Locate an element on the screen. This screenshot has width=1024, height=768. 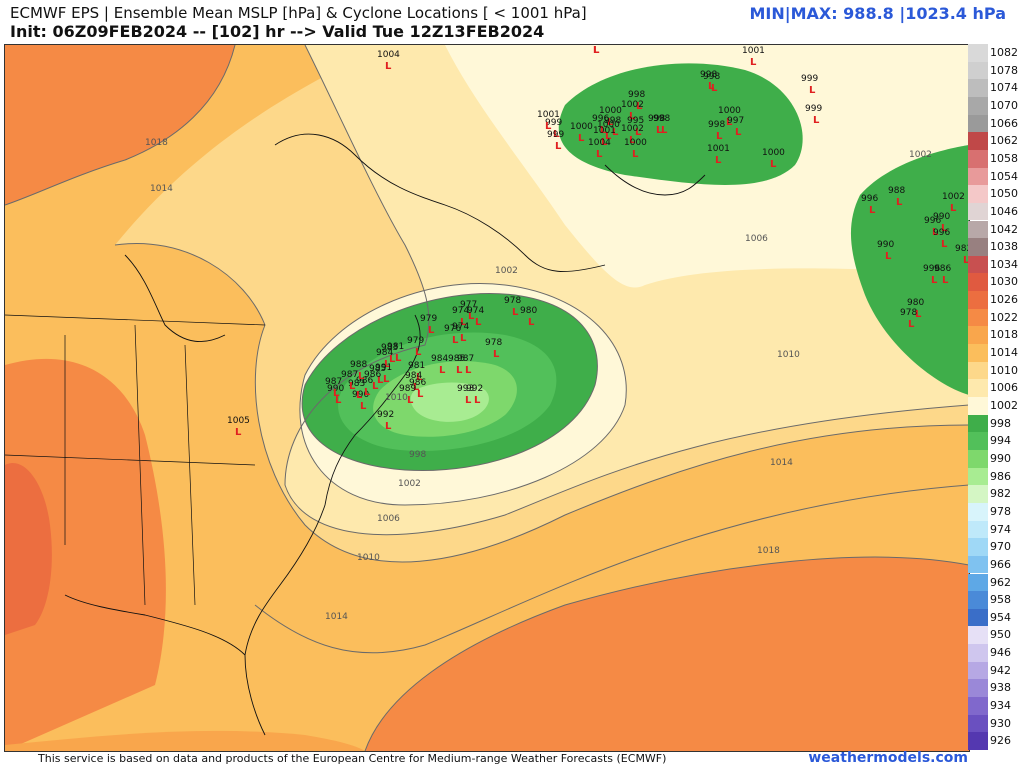
legend-label: 938 is located at coordinates (1000, 688).